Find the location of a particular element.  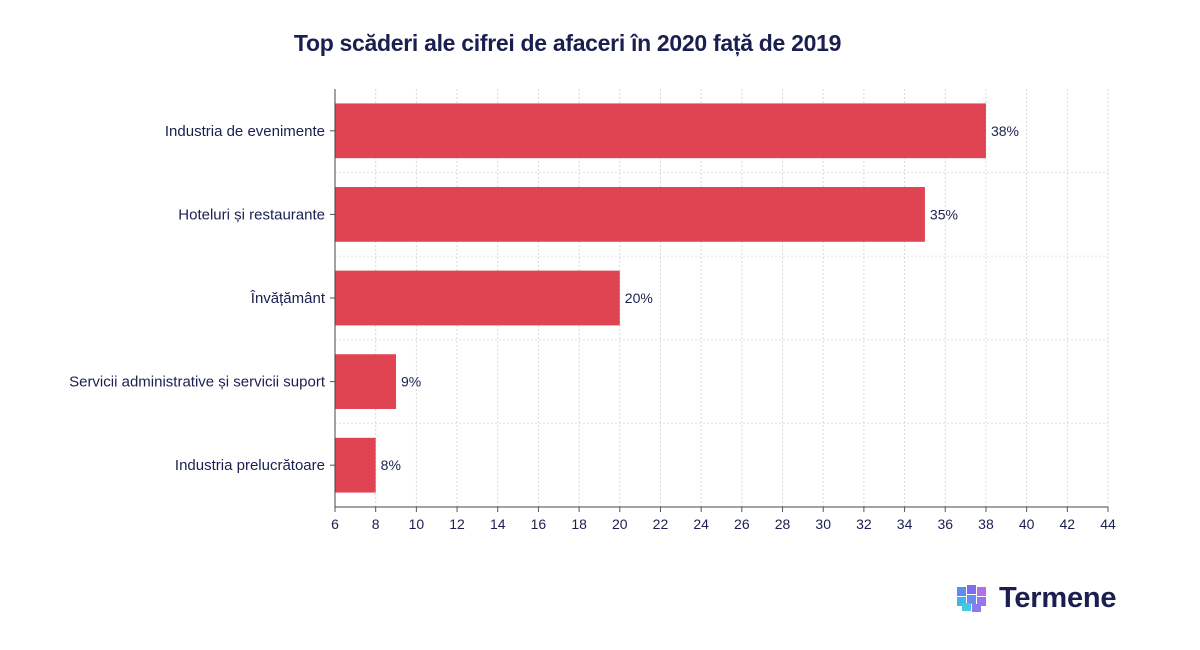

x-tick-label: 38 is located at coordinates (986, 524).